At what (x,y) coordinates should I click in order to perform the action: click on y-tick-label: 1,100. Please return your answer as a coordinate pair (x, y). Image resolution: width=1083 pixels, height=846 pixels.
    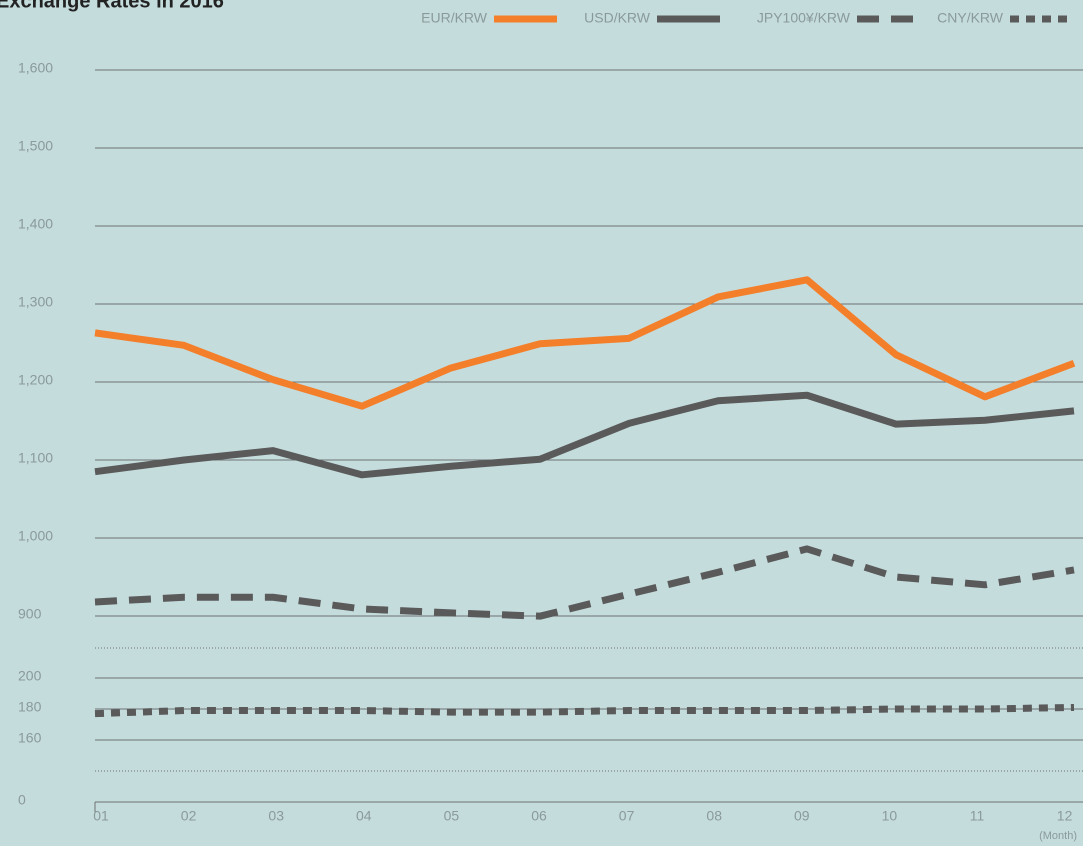
    Looking at the image, I should click on (35, 458).